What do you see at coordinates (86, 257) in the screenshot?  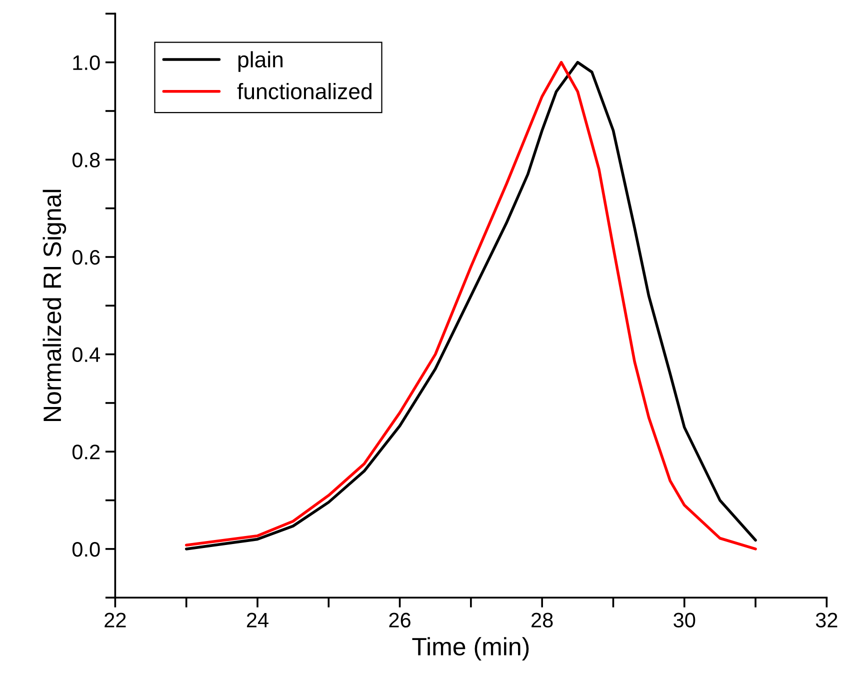 I see `y-tick-label: 0.6` at bounding box center [86, 257].